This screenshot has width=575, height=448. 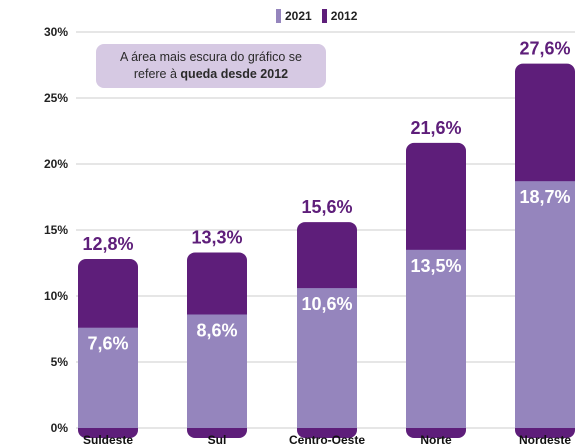 What do you see at coordinates (544, 197) in the screenshot?
I see `inner-value-label: 18,7%` at bounding box center [544, 197].